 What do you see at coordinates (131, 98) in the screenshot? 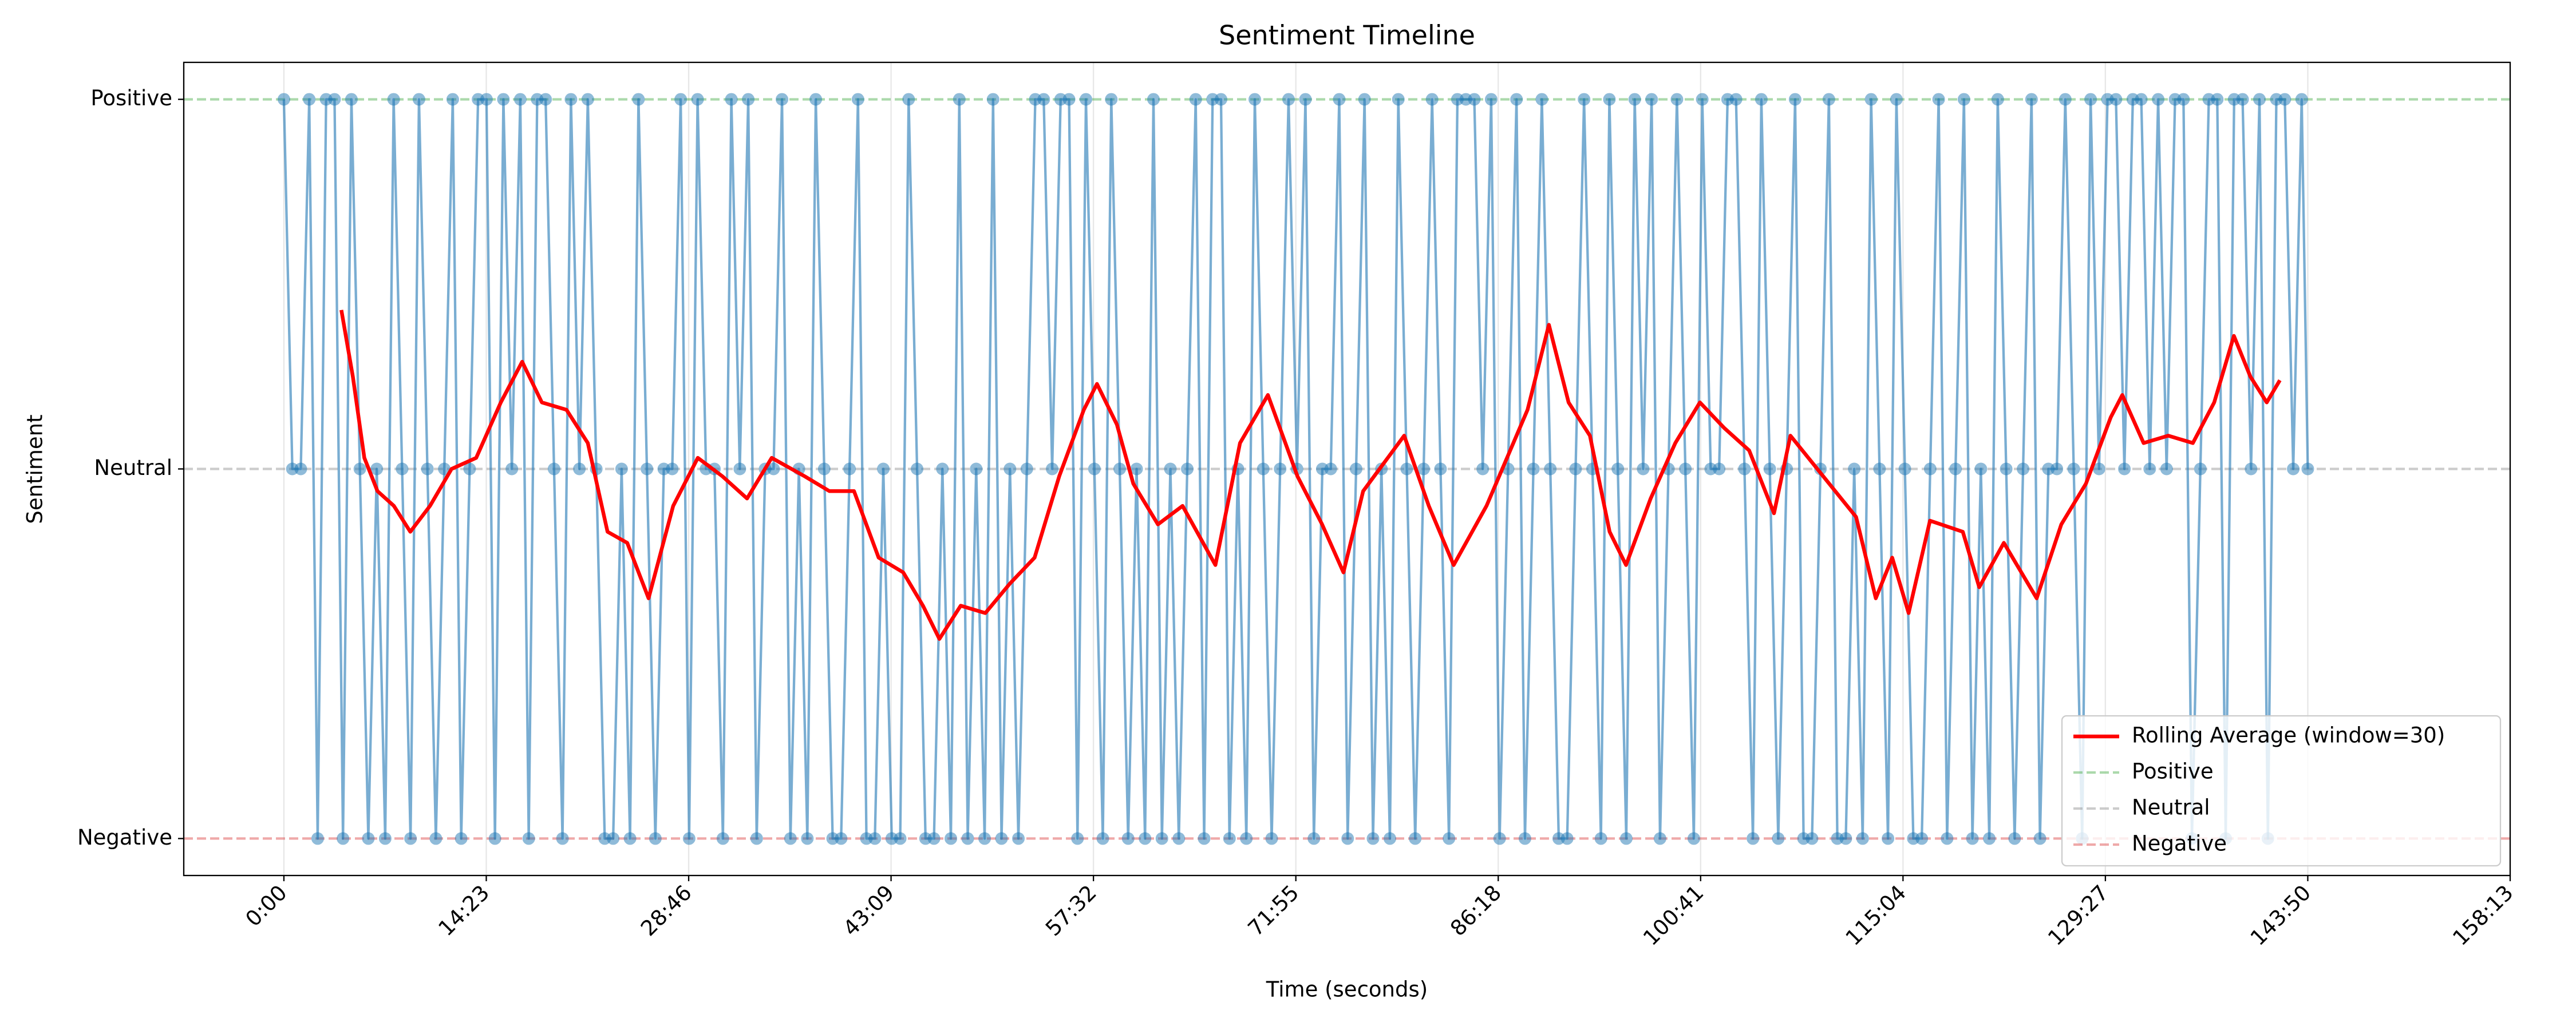
I see `y-tick-label: Positive` at bounding box center [131, 98].